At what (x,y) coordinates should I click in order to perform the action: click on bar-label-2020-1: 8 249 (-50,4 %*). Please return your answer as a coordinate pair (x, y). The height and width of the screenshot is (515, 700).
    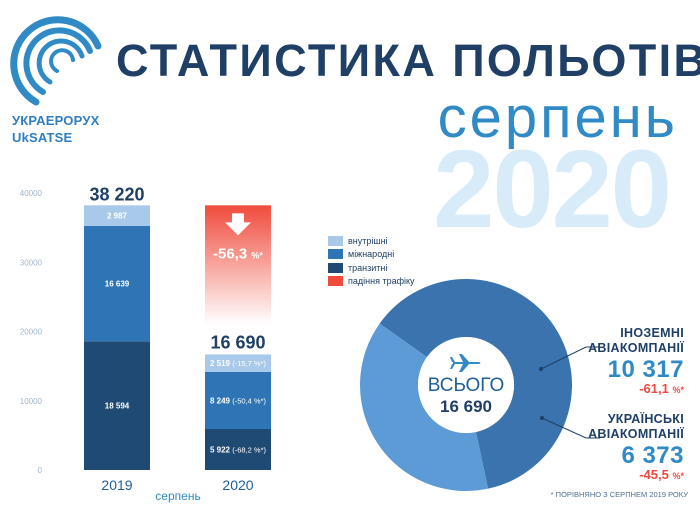
    Looking at the image, I should click on (238, 400).